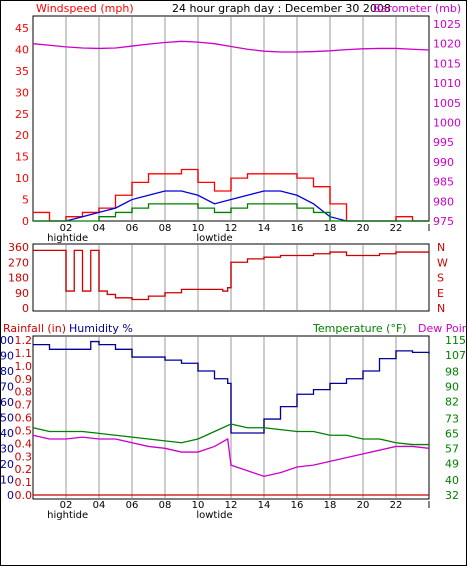  What do you see at coordinates (7, 449) in the screenshot?
I see `humidity-tick-label: 30` at bounding box center [7, 449].